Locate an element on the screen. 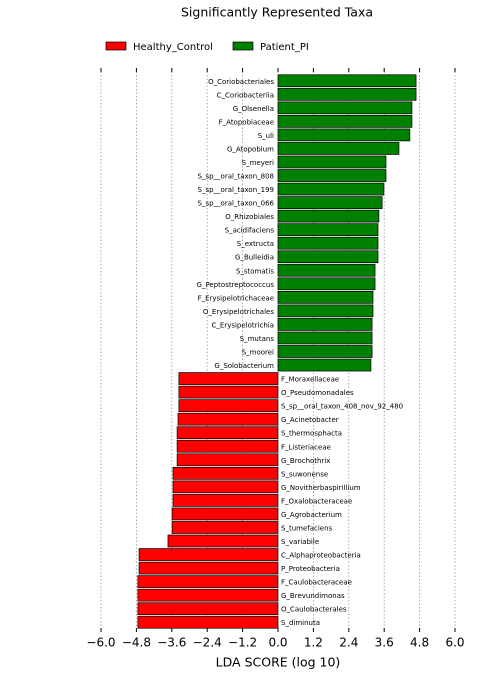  x-tick-label: −6.0 is located at coordinates (100, 643).